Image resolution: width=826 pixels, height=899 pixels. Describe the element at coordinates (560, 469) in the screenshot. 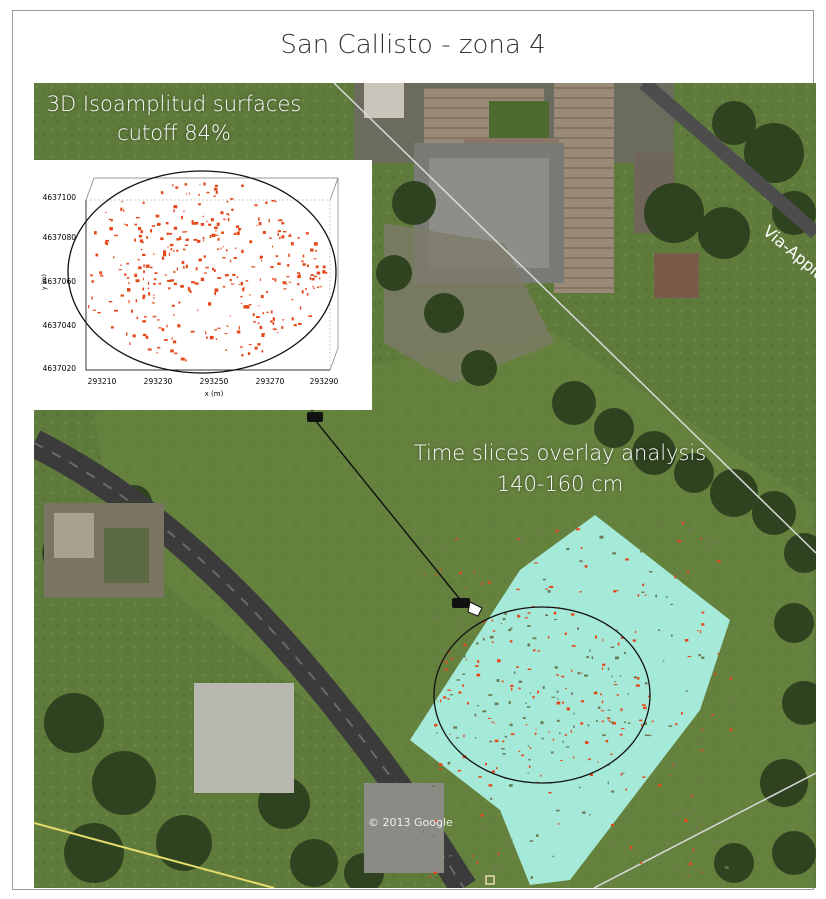

I see `timeslice-label: Time slices overlay analysis 140-160 cm` at that location.